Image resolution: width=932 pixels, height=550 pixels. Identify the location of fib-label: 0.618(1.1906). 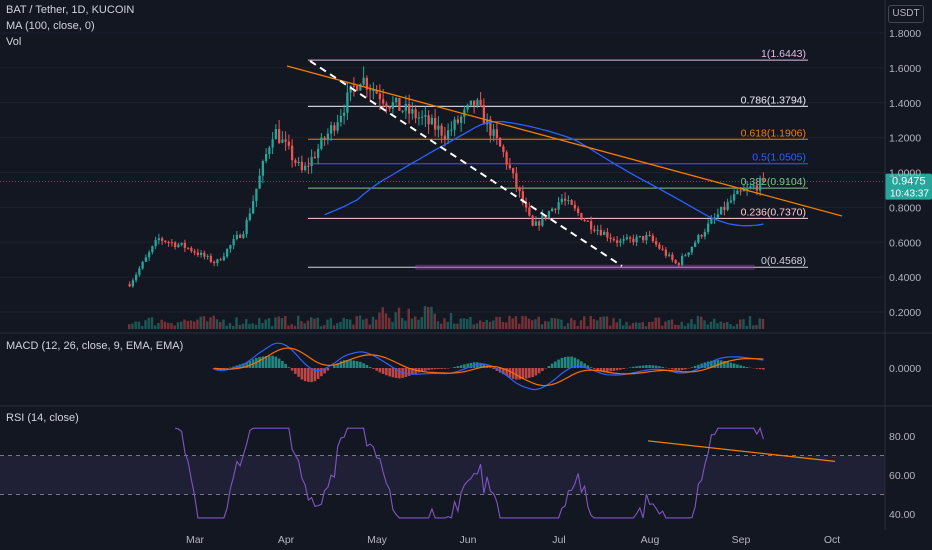
(773, 133).